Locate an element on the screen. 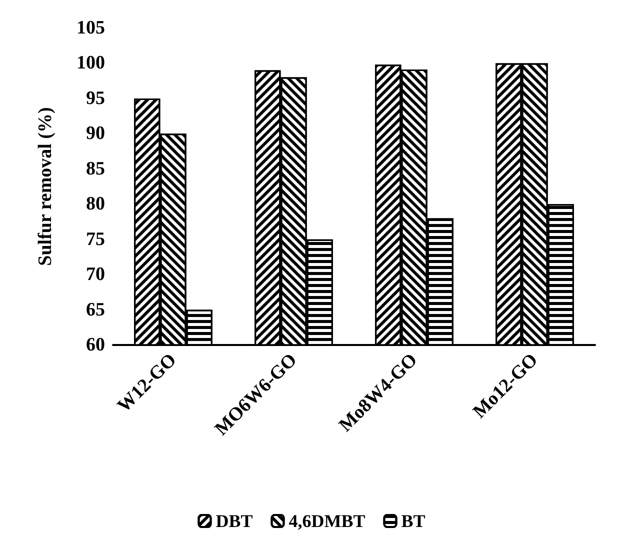 Image resolution: width=623 pixels, height=553 pixels. y-tick-label: 60 is located at coordinates (95, 345).